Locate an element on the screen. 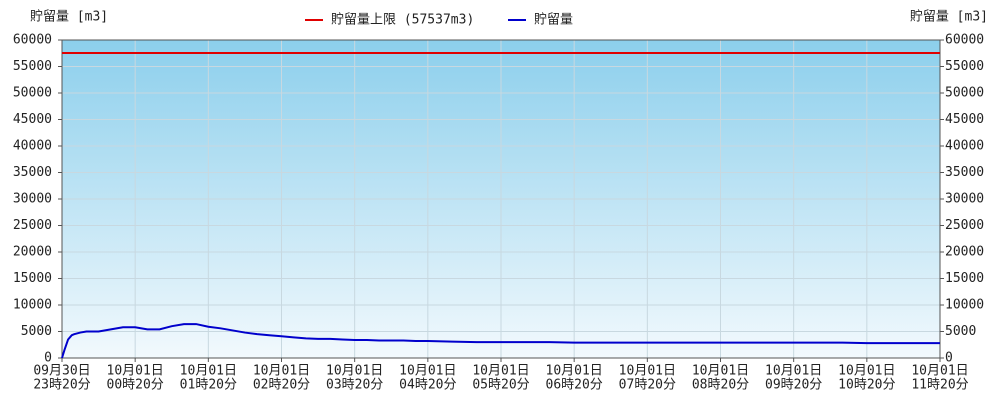 Image resolution: width=1000 pixels, height=400 pixels. x-tick-label: 07時20分 is located at coordinates (647, 385).